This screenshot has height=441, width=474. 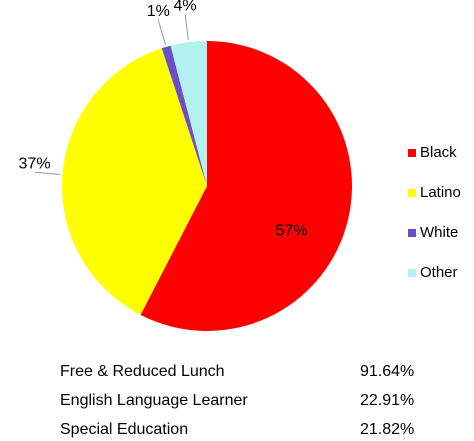 I want to click on slice-label: 37%, so click(x=35, y=164).